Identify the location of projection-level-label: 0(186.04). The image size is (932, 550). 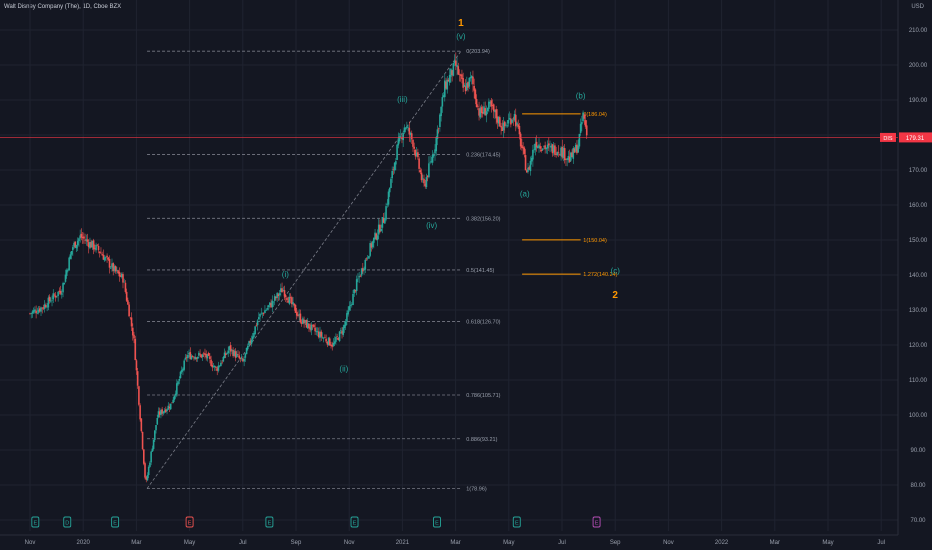
(595, 115).